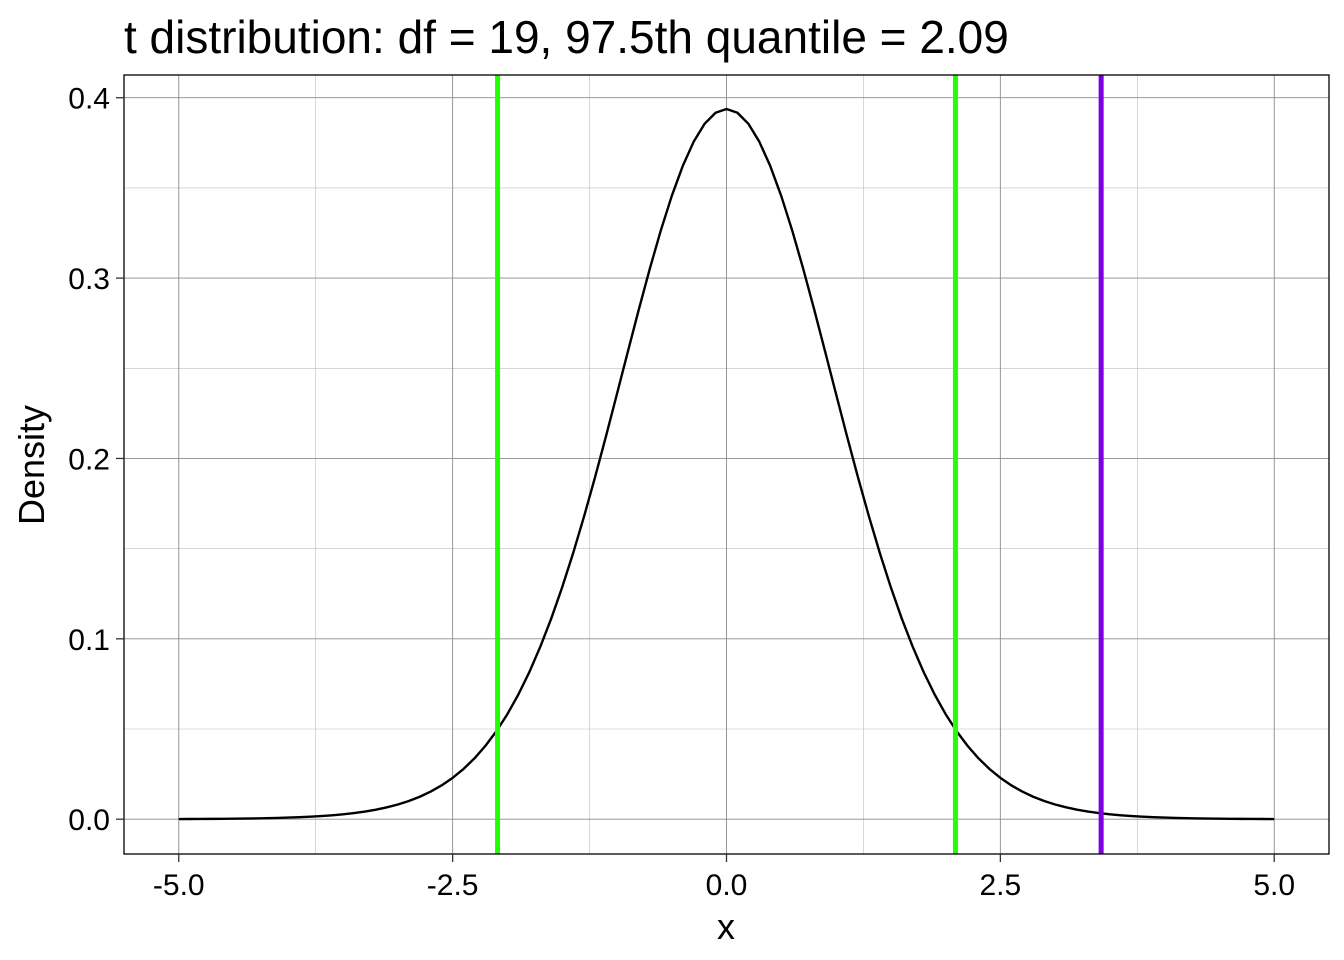 This screenshot has height=960, width=1344. Describe the element at coordinates (726, 926) in the screenshot. I see `x-axis-title: x` at that location.